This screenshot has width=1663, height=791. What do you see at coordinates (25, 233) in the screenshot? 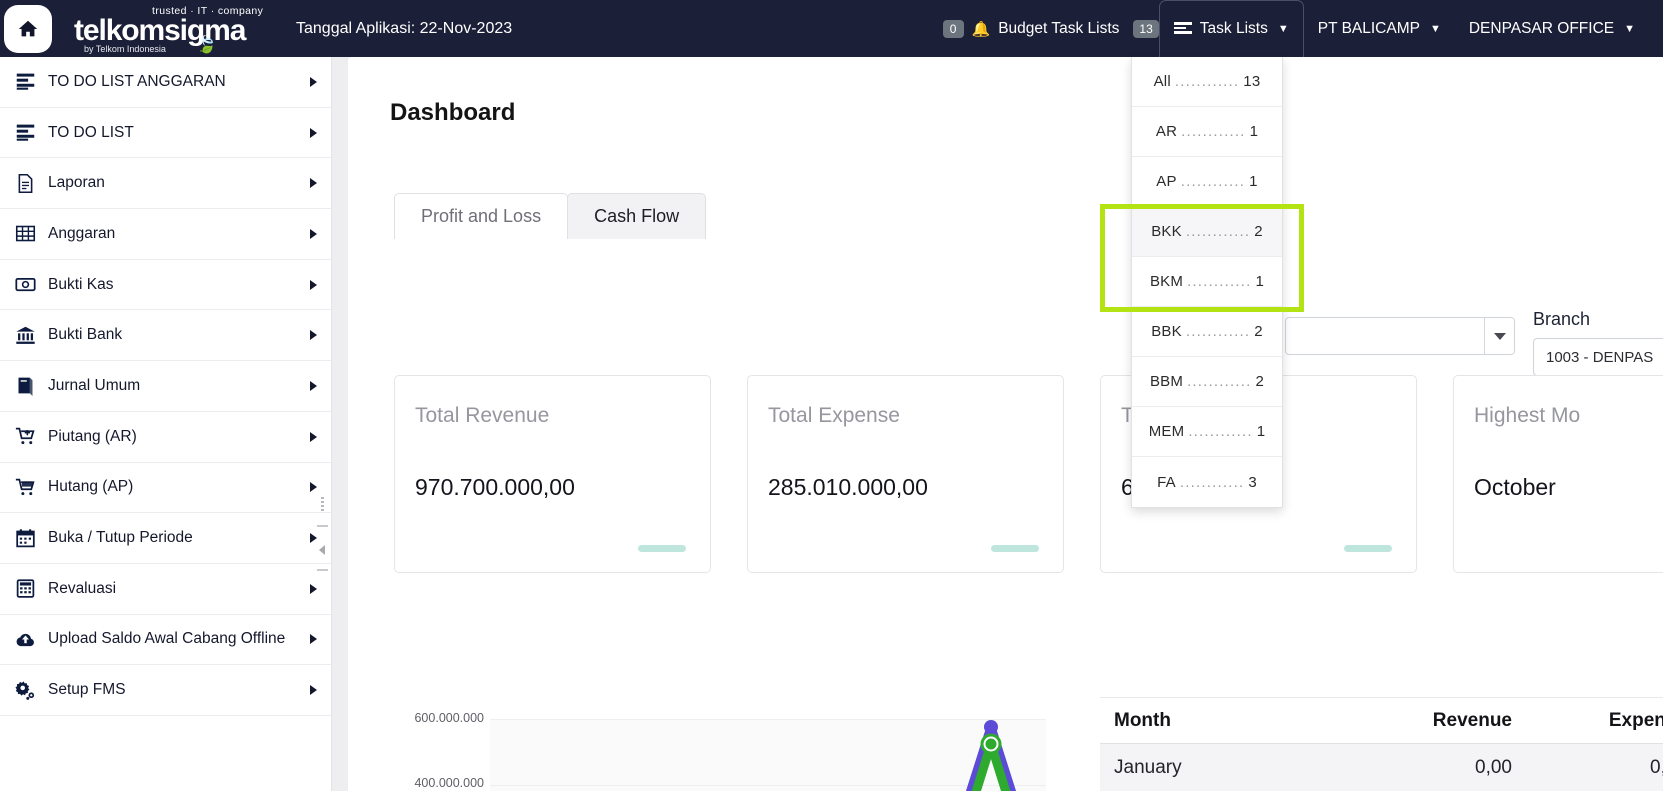
I see `table-icon` at bounding box center [25, 233].